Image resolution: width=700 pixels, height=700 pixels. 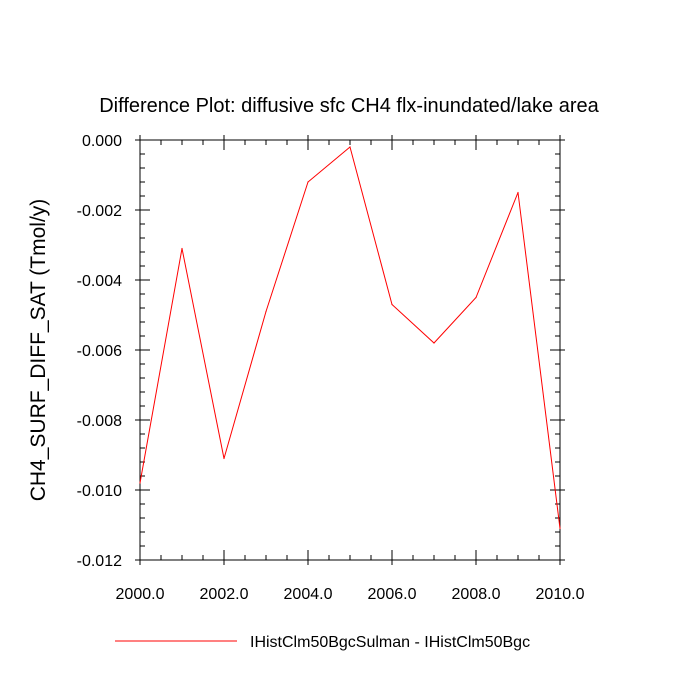 I want to click on y-tick-label: -0.004, so click(x=99, y=281).